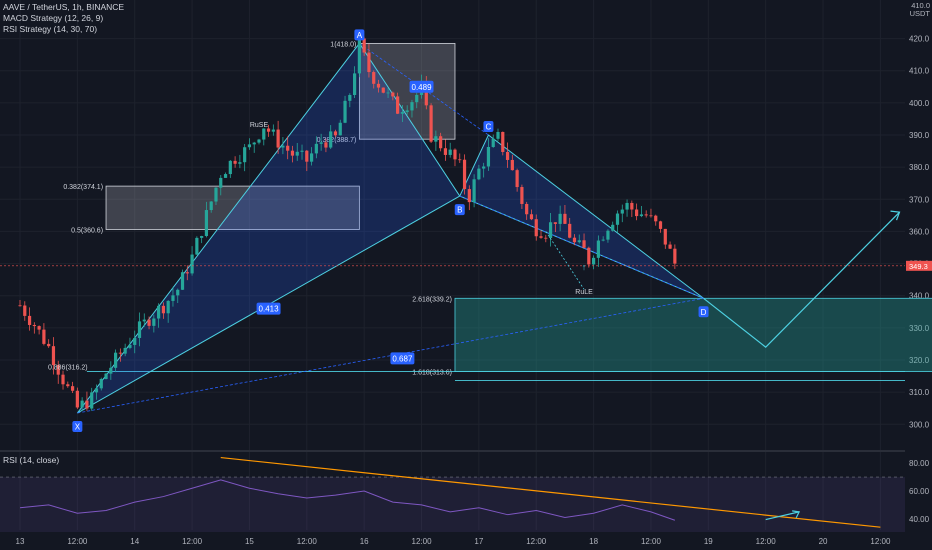 This screenshot has height=550, width=932. I want to click on harmonic-ac-line, so click(424, 89).